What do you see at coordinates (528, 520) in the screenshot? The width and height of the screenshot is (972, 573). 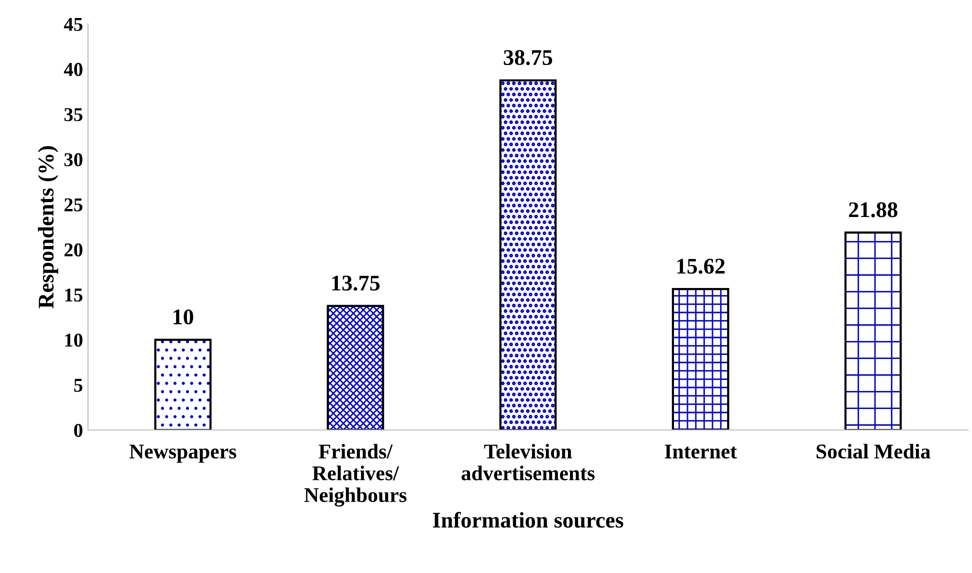 I see `x-axis-title: Information sources` at bounding box center [528, 520].